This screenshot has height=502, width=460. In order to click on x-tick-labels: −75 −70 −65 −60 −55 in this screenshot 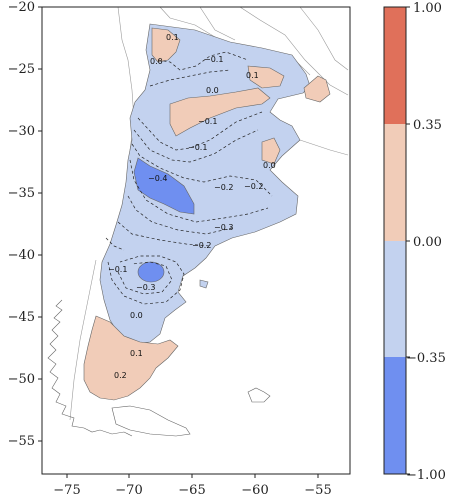, I will do `click(192, 490)`.